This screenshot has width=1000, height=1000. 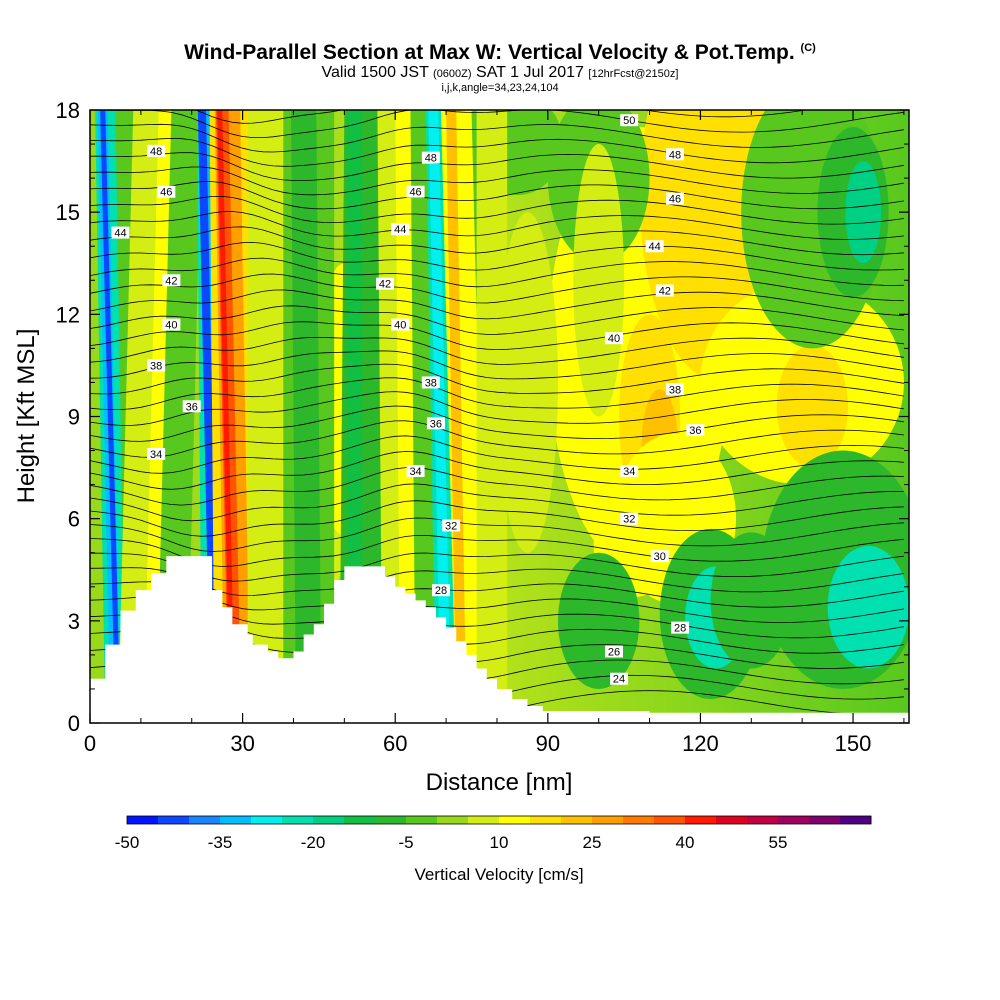 I want to click on contour-label-text: 42, so click(x=171, y=281).